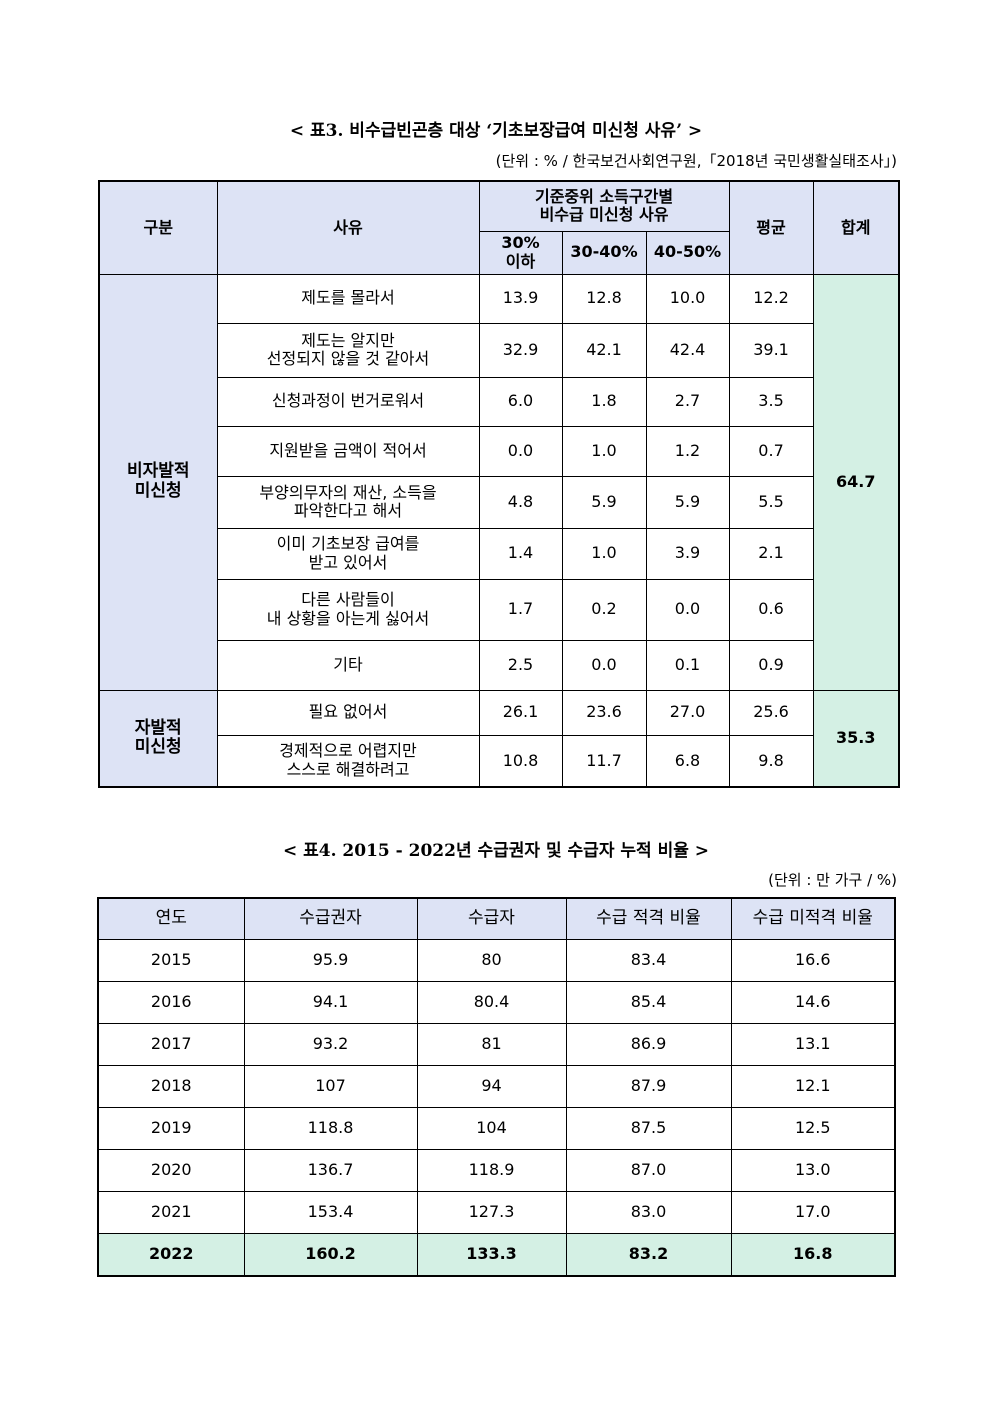  Describe the element at coordinates (604, 298) in the screenshot. I see `value-30-40-cell: 12.8` at that location.